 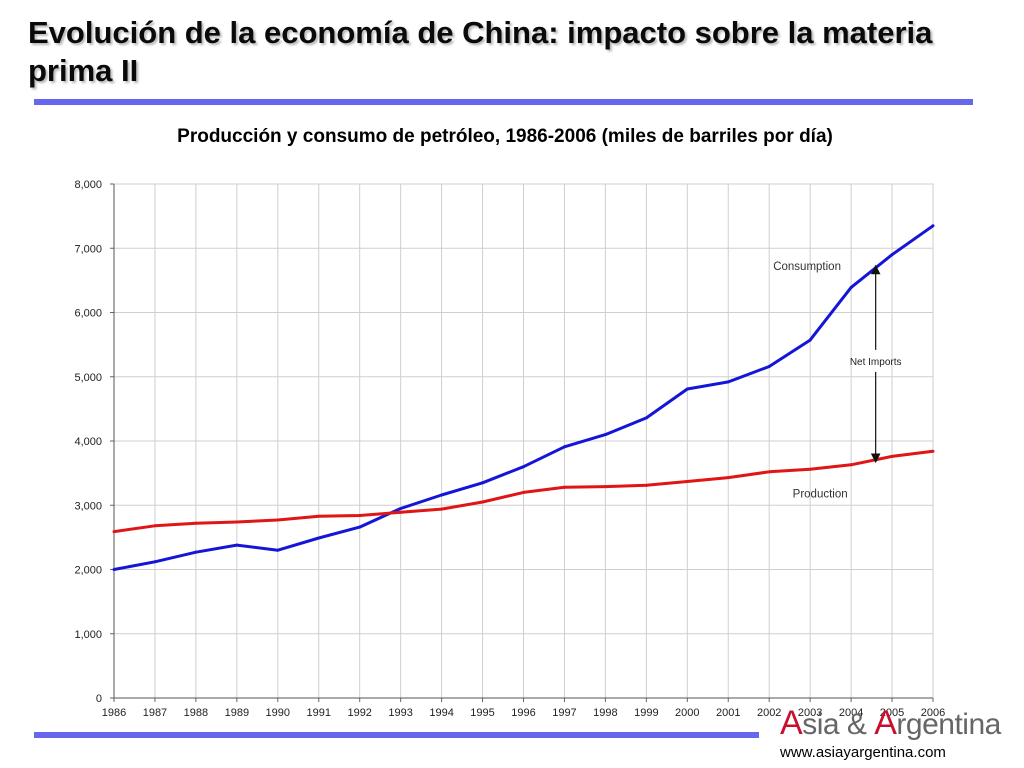 I want to click on y-tick-label: 6,000, so click(x=88, y=314).